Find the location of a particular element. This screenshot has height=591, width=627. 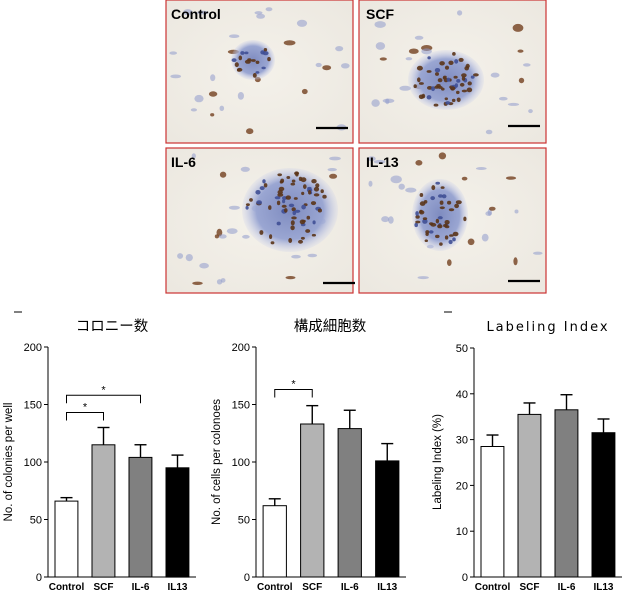

micrograph-label-scf: SCF is located at coordinates (380, 14).